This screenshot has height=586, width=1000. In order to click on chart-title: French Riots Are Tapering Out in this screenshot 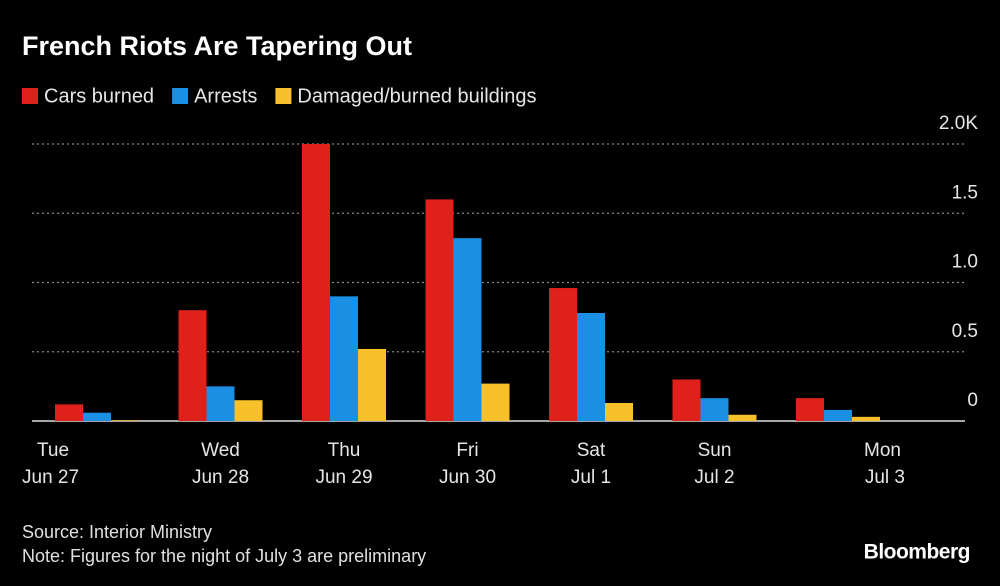, I will do `click(217, 46)`.